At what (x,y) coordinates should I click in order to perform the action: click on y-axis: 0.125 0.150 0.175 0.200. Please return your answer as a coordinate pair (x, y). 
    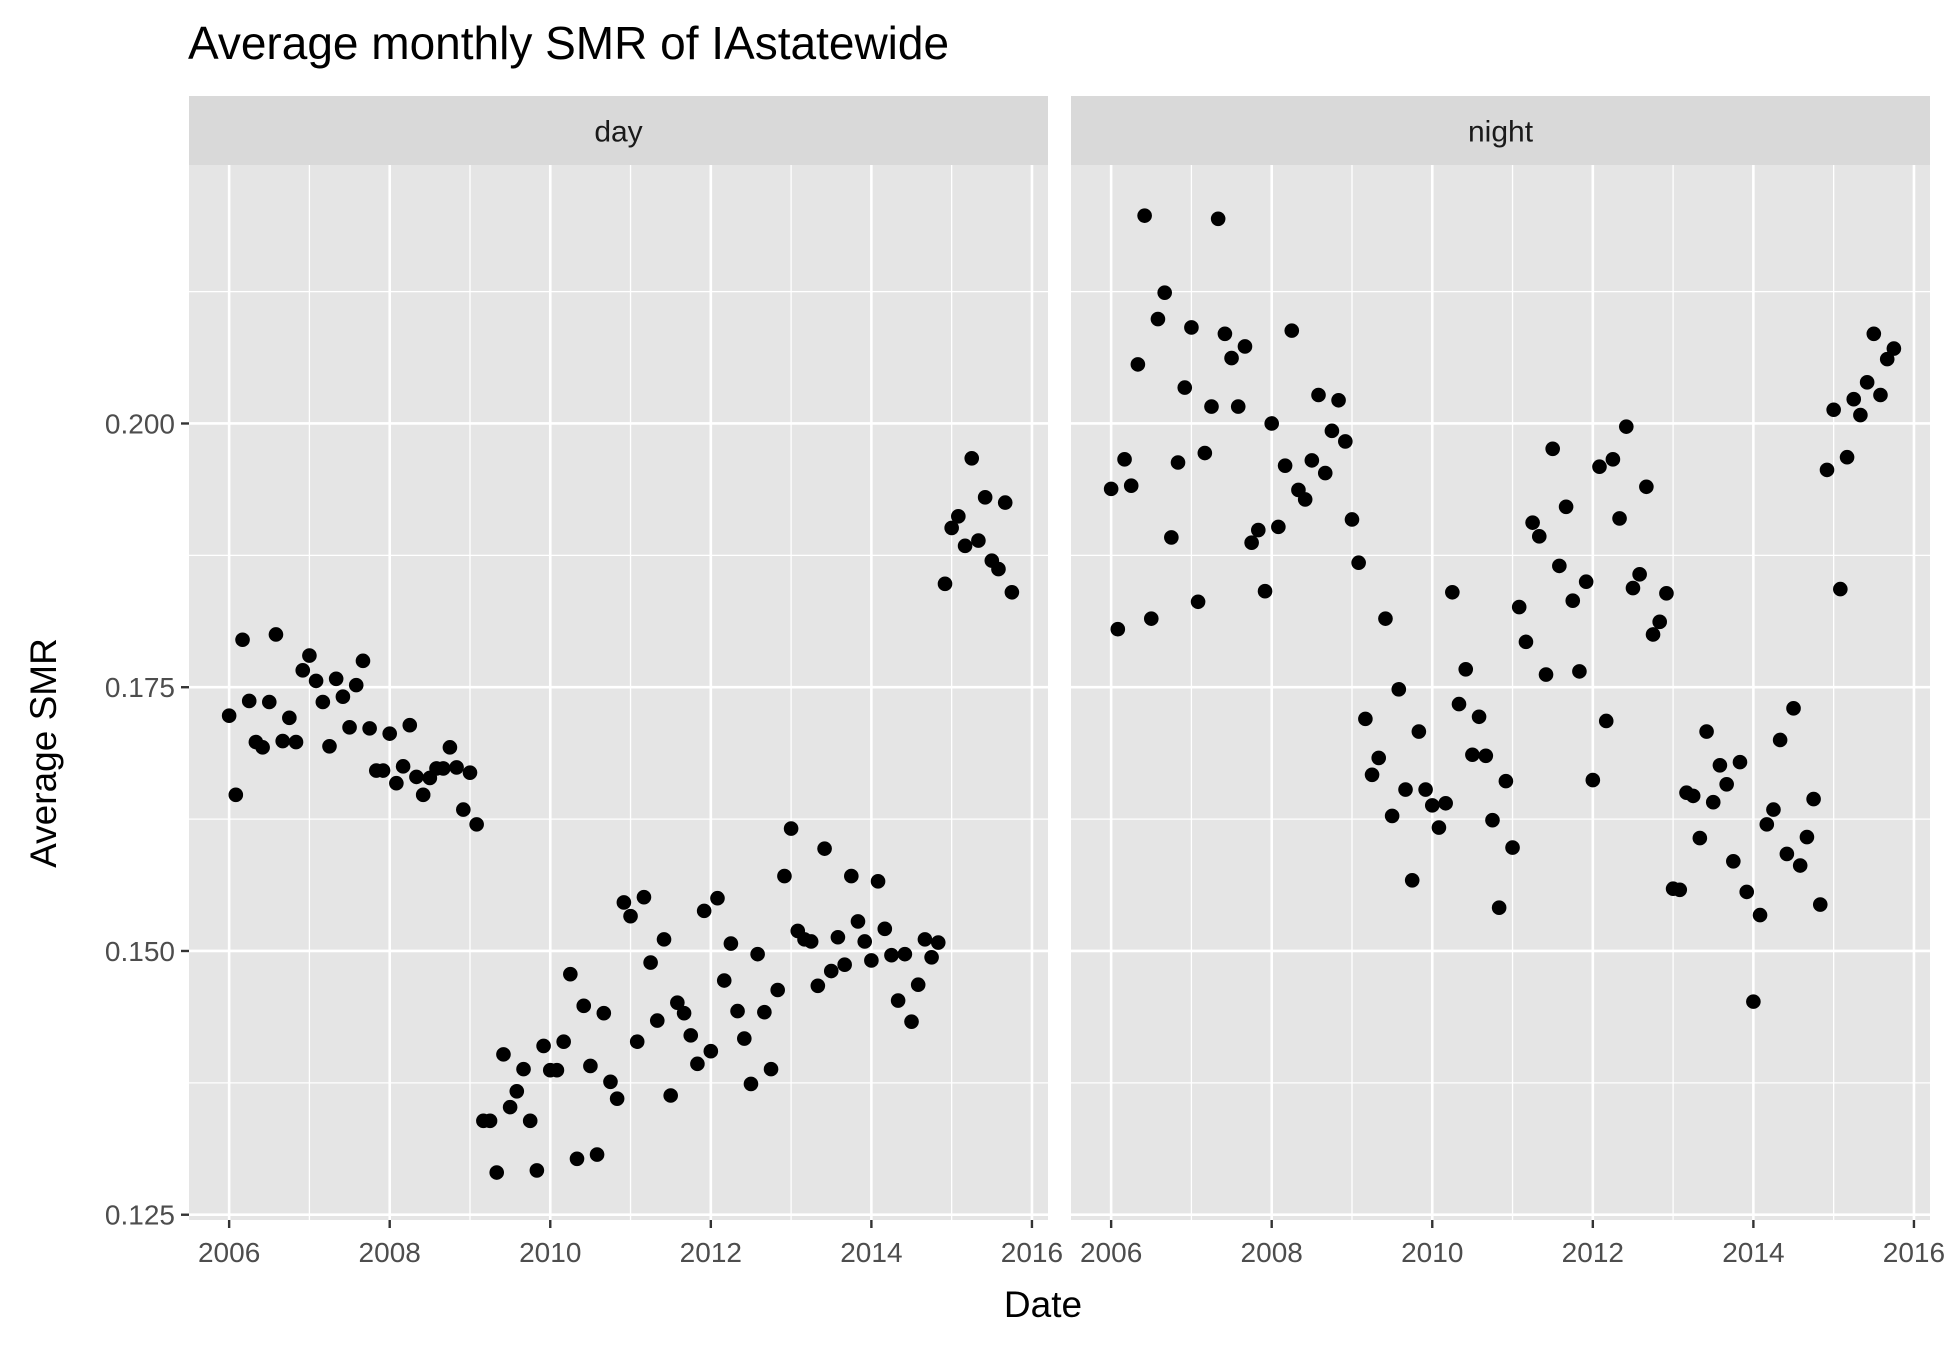
    Looking at the image, I should click on (147, 819).